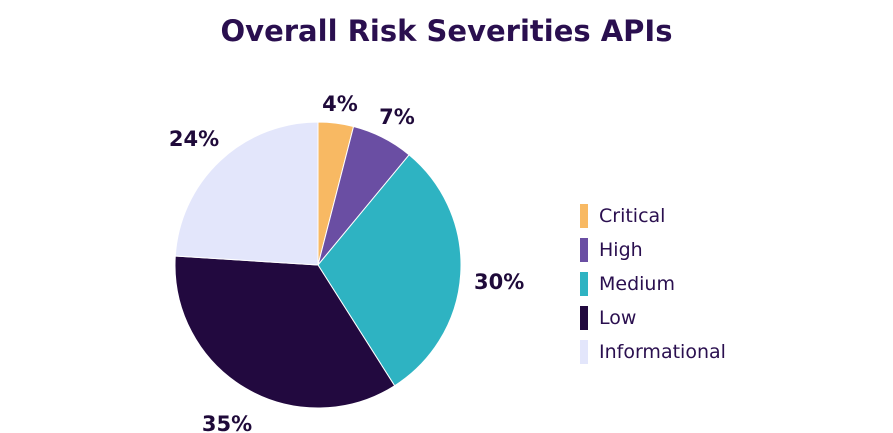 This screenshot has width=893, height=433. I want to click on legend-item-informational: Informational, so click(653, 352).